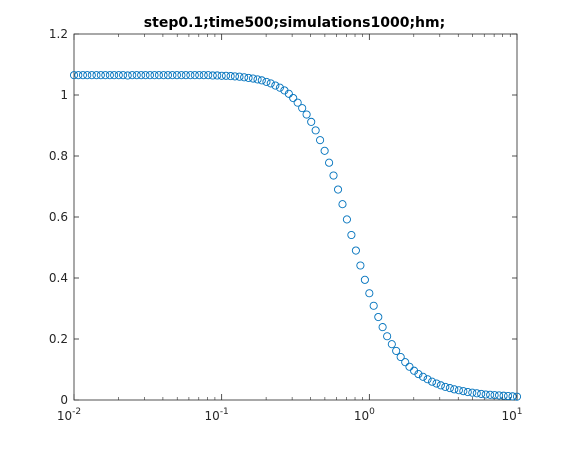 Image resolution: width=570 pixels, height=455 pixels. I want to click on x-tick-exponent: -1, so click(224, 412).